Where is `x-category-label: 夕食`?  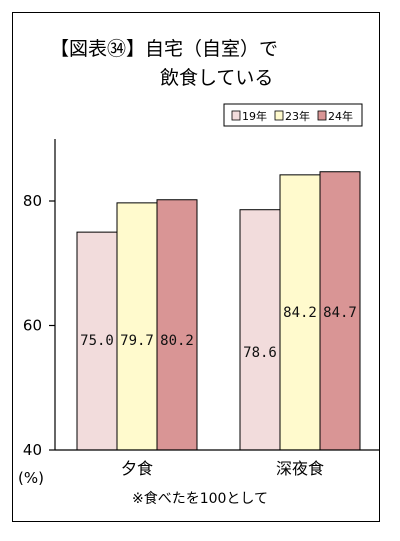 x-category-label: 夕食 is located at coordinates (137, 468).